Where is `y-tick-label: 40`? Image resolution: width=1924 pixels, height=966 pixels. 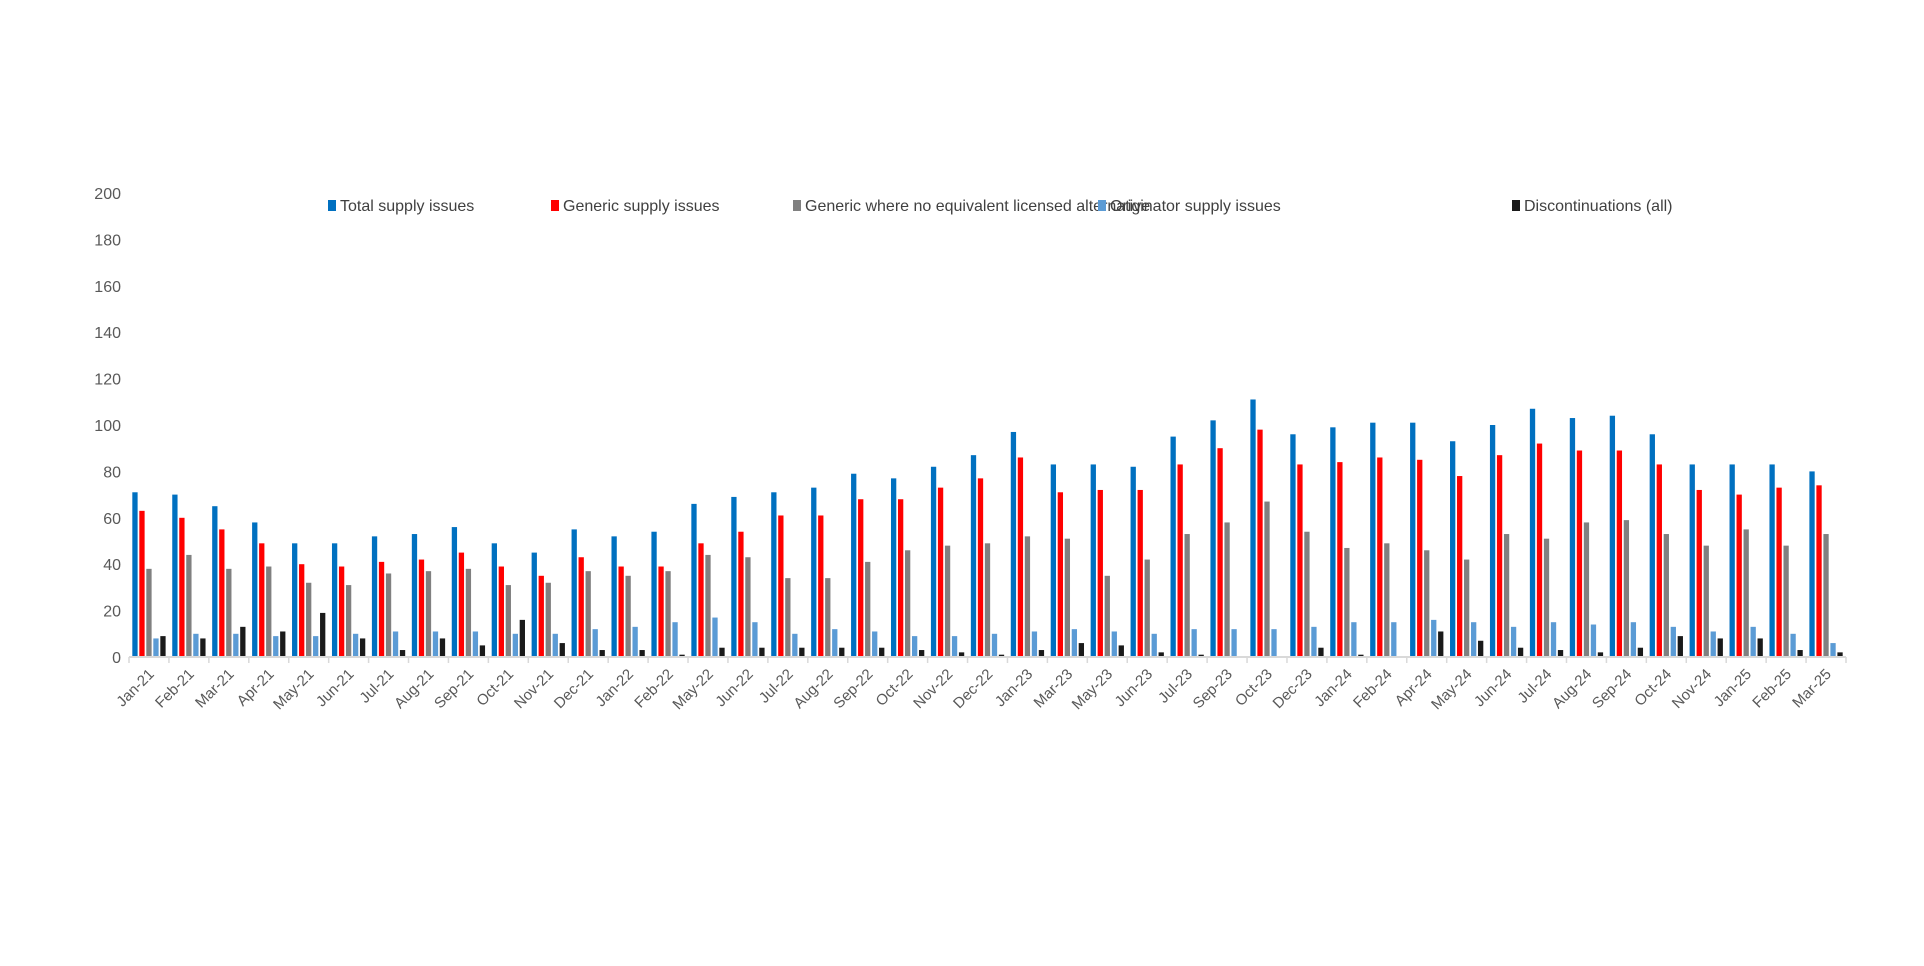 y-tick-label: 40 is located at coordinates (112, 565).